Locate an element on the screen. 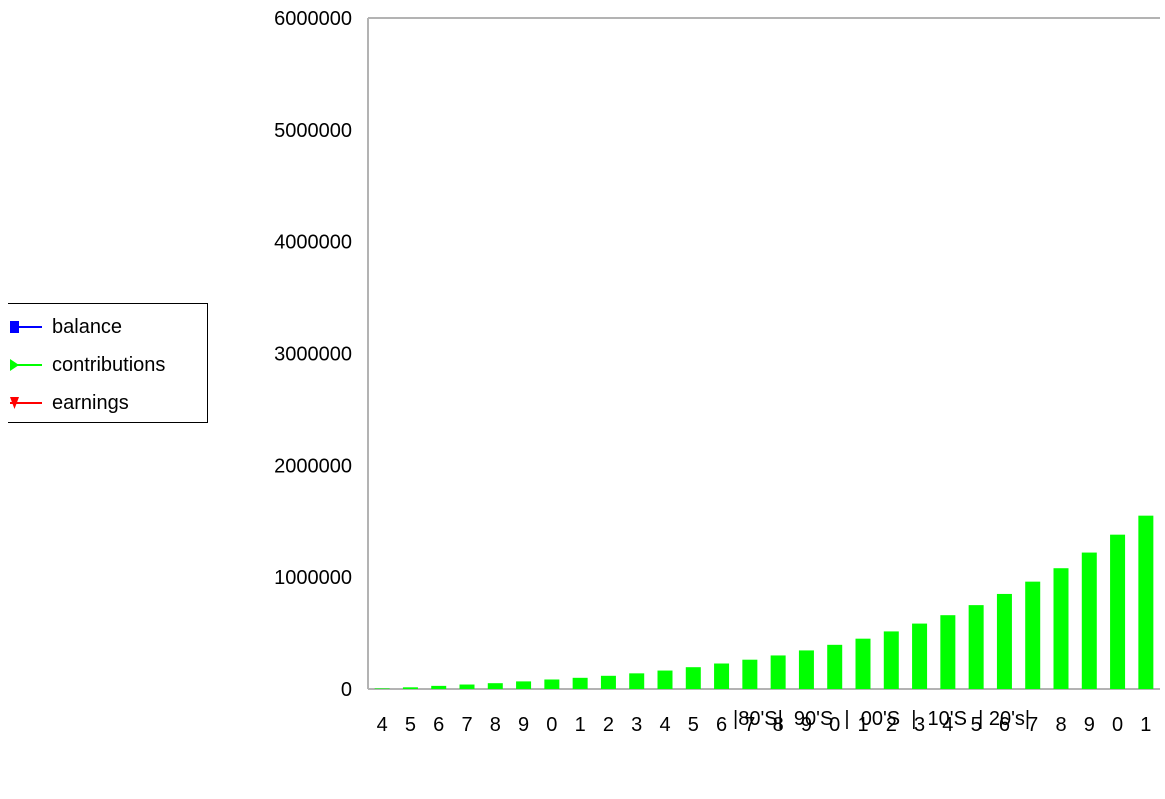  bars is located at coordinates (764, 602).